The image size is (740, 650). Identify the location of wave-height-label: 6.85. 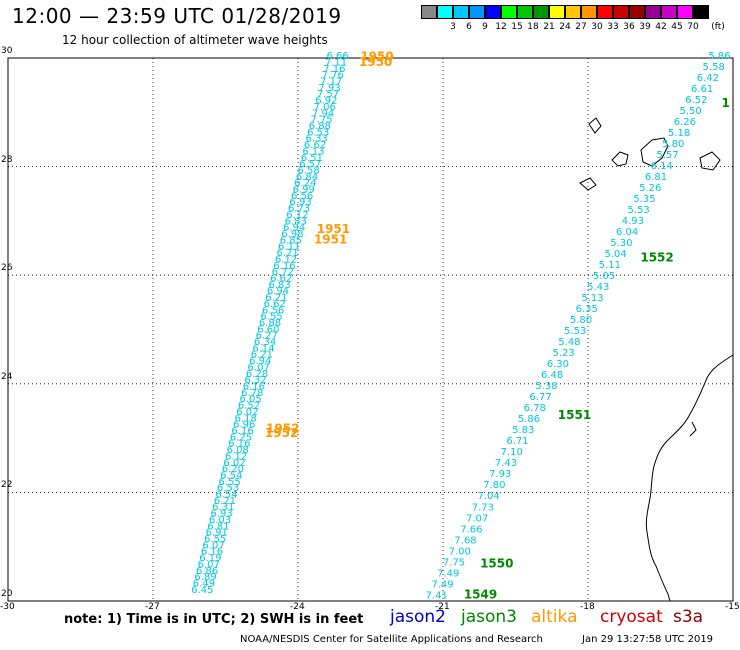
(291, 240).